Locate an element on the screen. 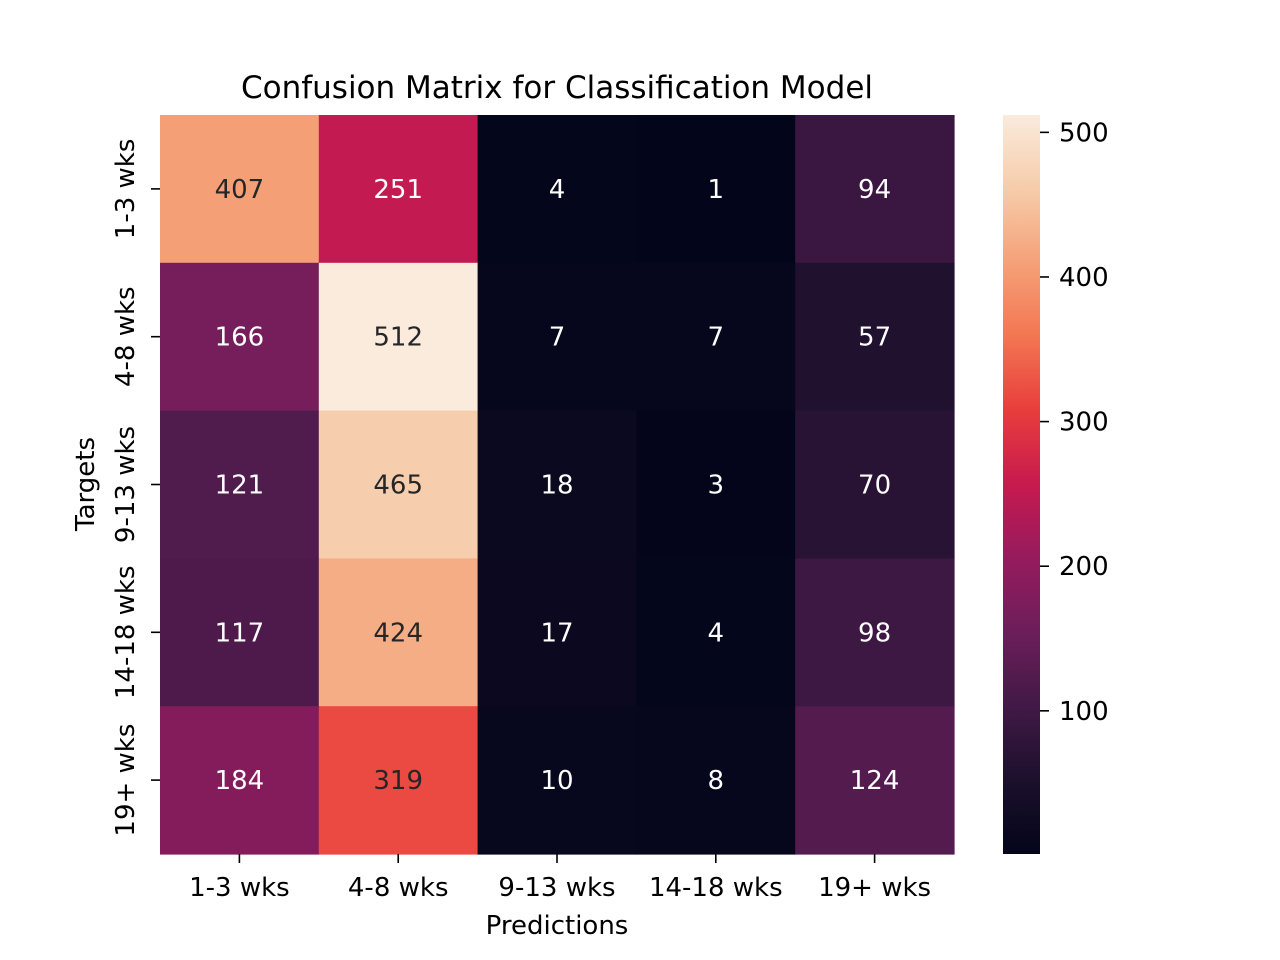  x-axis-label: Predictions is located at coordinates (557, 926).